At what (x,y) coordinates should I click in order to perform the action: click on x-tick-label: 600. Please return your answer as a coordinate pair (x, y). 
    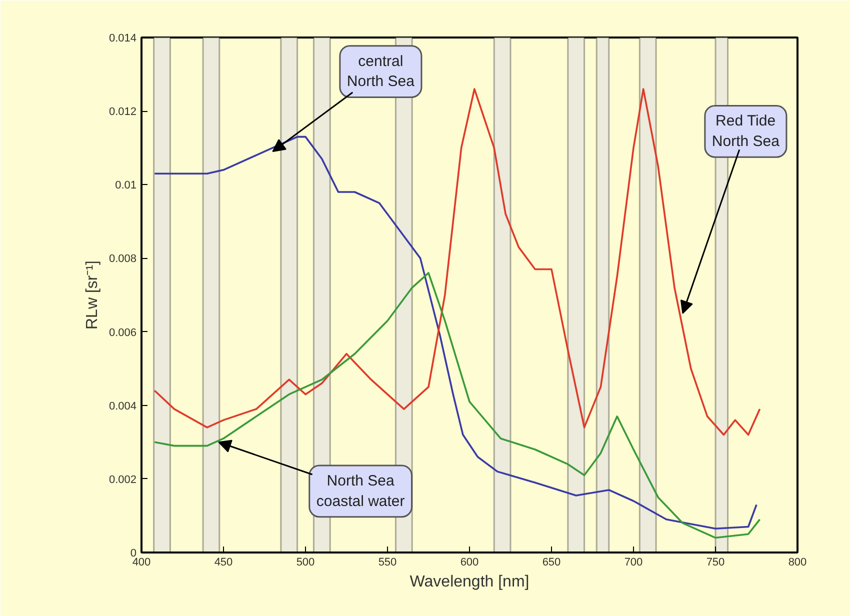
    Looking at the image, I should click on (469, 562).